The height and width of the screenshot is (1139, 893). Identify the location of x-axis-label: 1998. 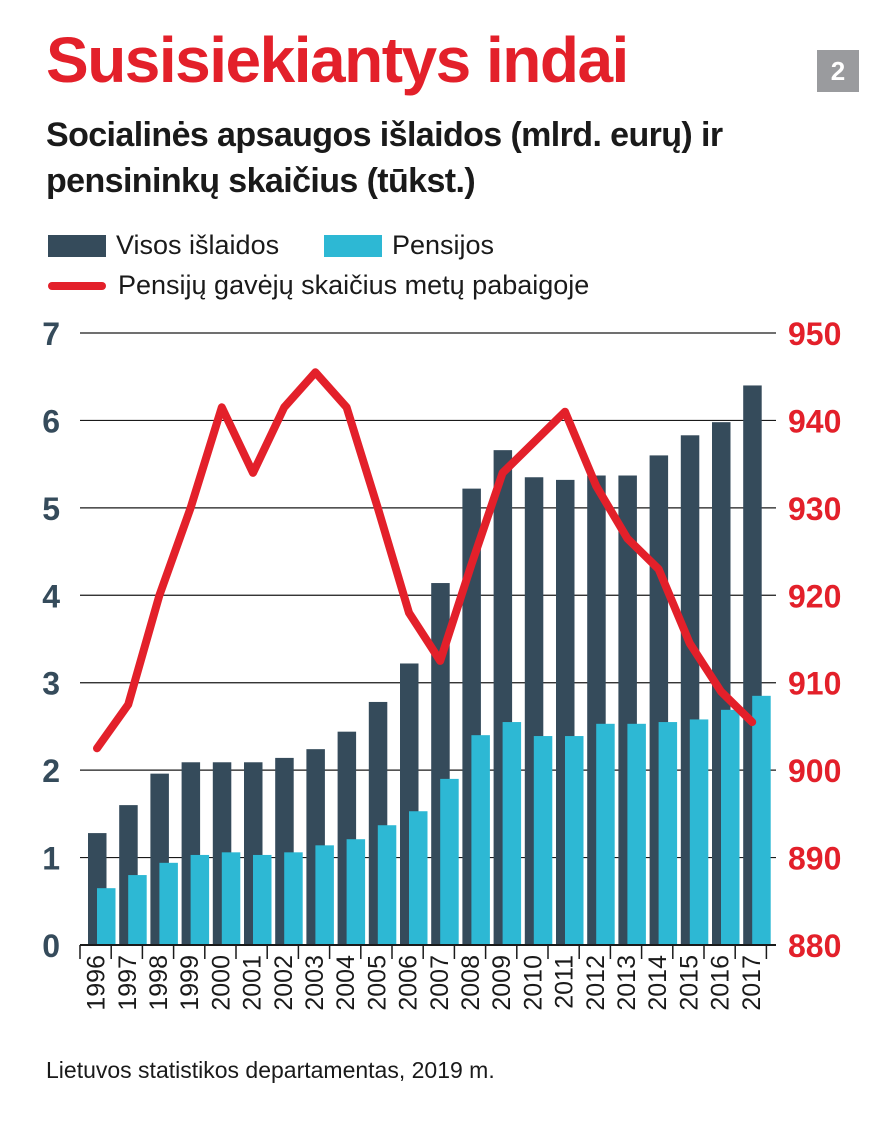
(159, 983).